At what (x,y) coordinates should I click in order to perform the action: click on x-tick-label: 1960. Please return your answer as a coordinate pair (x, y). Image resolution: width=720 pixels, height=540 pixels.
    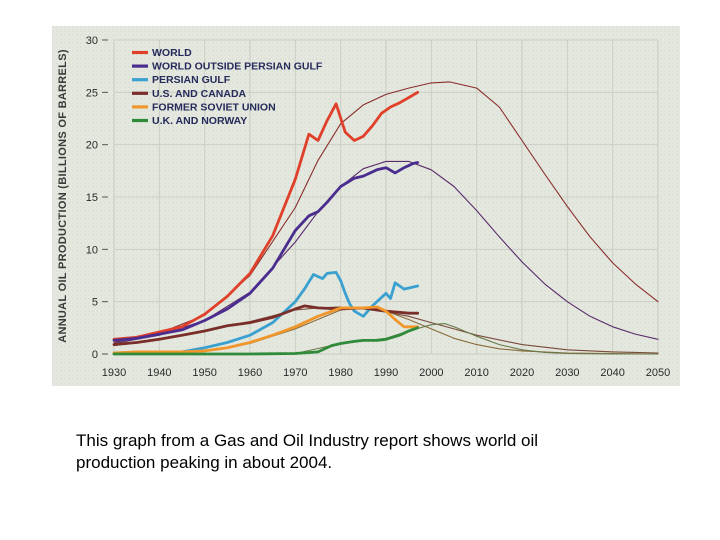
    Looking at the image, I should click on (250, 373).